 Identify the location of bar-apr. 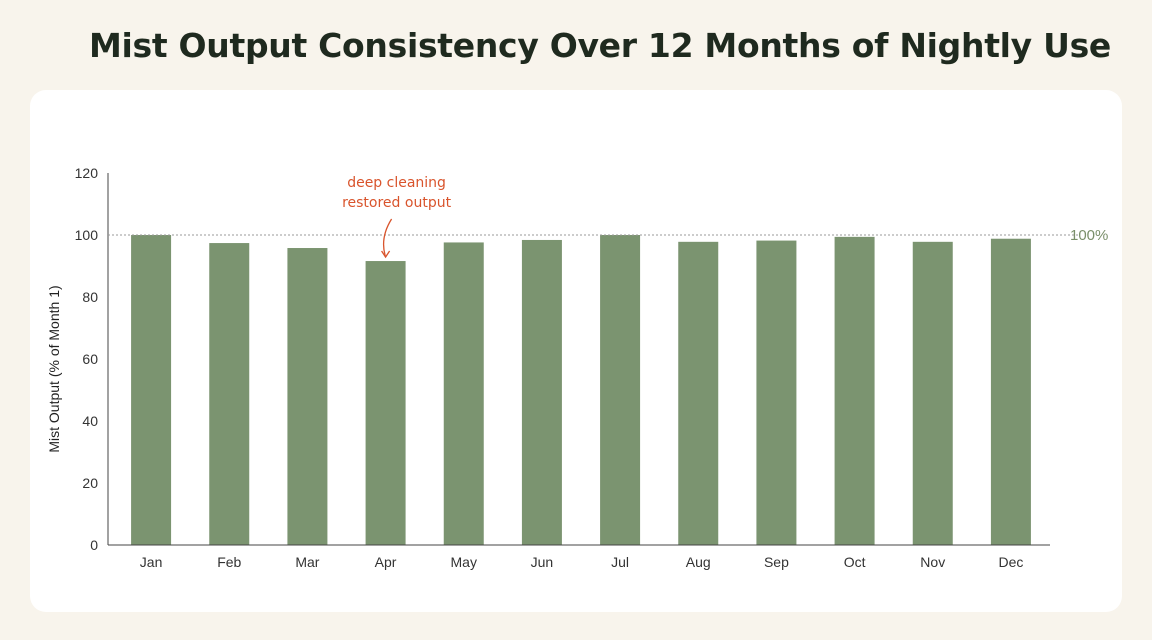
(385, 403).